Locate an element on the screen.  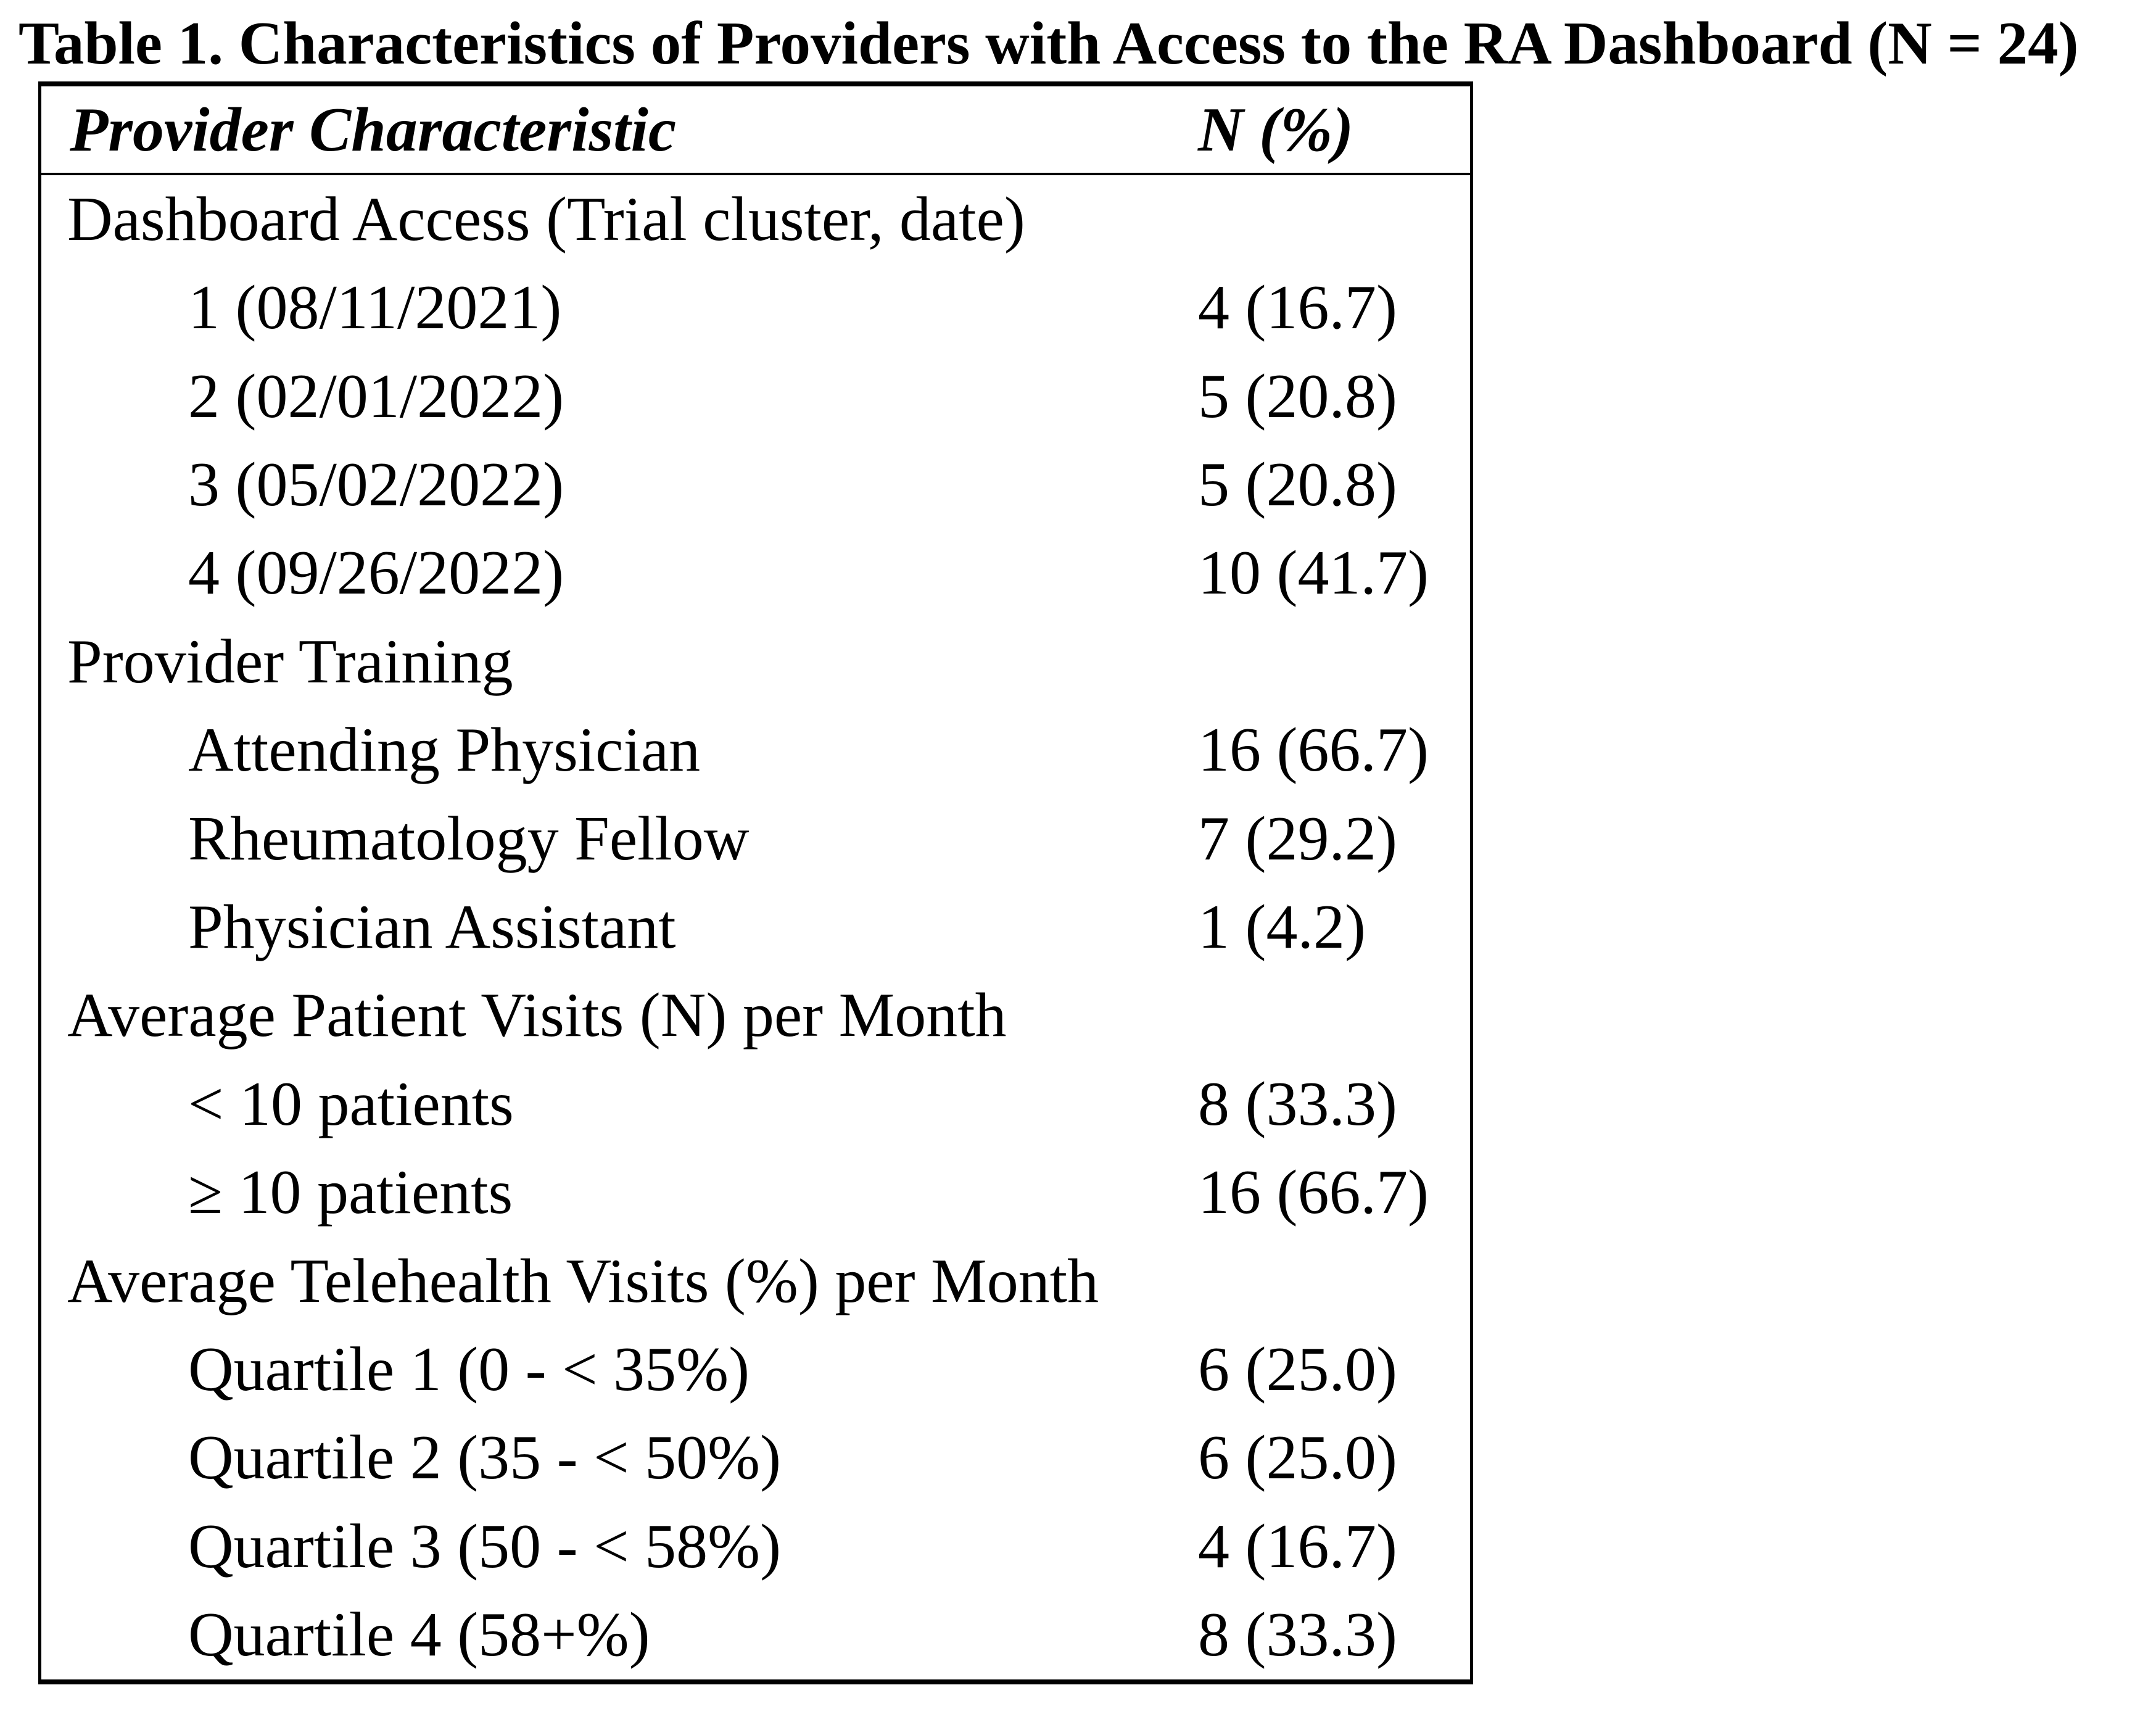
table-row: 1 (08/11/2021) 4 (16.7) is located at coordinates (755, 307).